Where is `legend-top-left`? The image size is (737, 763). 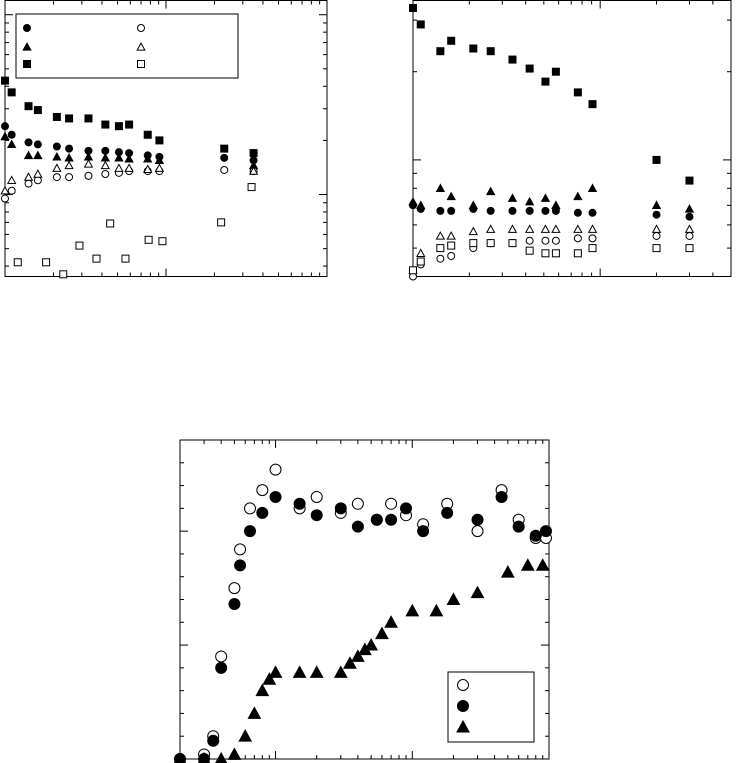 legend-top-left is located at coordinates (84, 46).